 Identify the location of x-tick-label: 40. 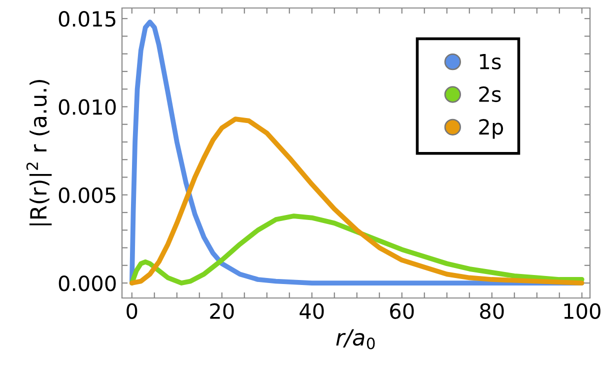
(312, 311).